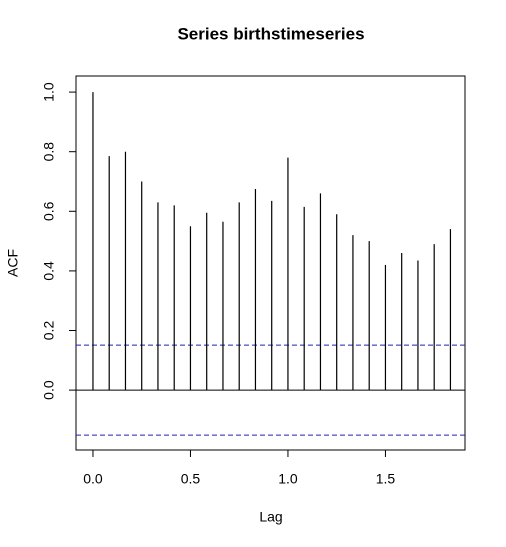 The width and height of the screenshot is (506, 547). I want to click on chart-title: Series birthstimeseries, so click(270, 33).